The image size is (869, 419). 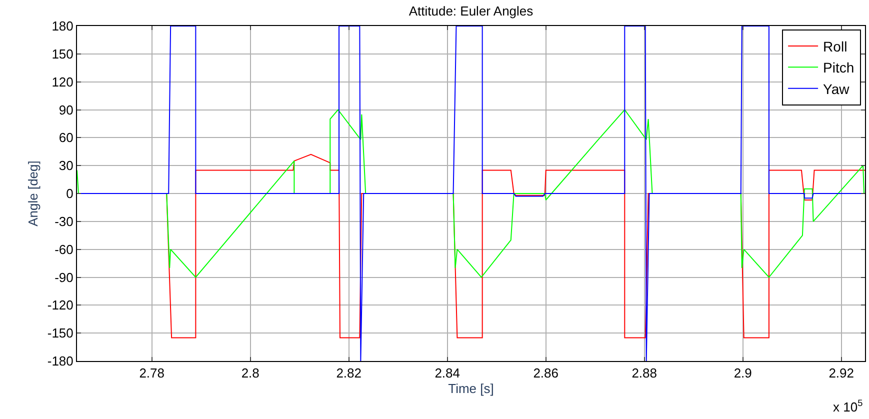 What do you see at coordinates (841, 373) in the screenshot?
I see `x-tick-label: 2.92` at bounding box center [841, 373].